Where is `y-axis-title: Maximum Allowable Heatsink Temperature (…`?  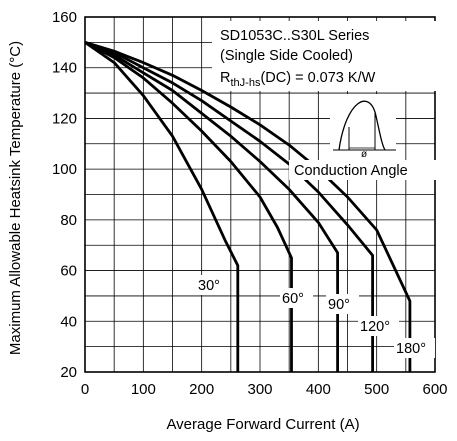
y-axis-title: Maximum Allowable Heatsink Temperature (… is located at coordinates (15, 198).